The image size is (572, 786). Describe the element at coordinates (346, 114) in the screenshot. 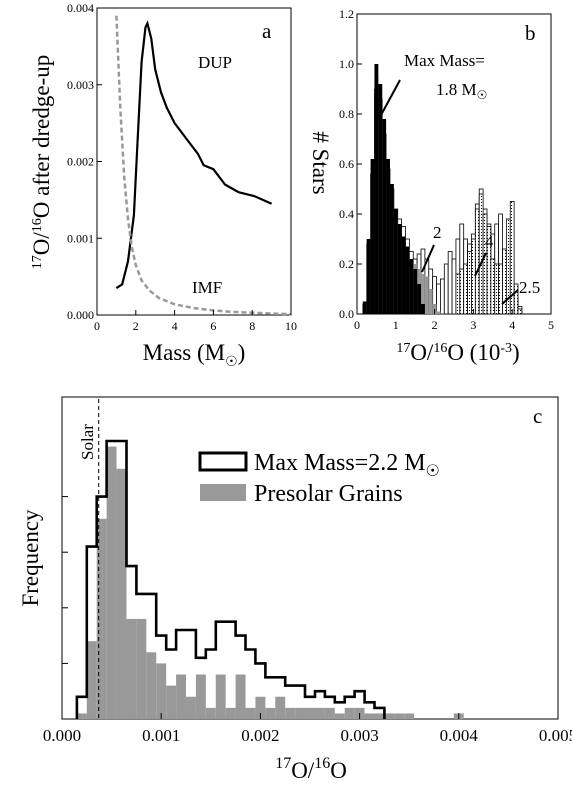

I see `y-tick-label: 0.8` at that location.